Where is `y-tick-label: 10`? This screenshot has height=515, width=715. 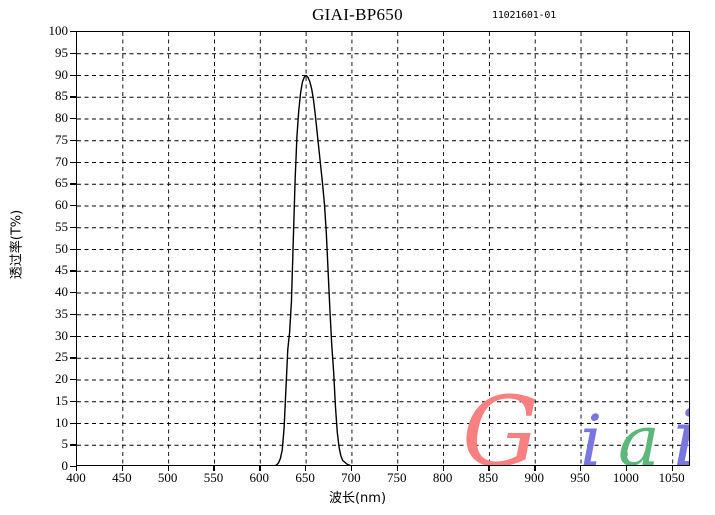 y-tick-label: 10 is located at coordinates (61, 422).